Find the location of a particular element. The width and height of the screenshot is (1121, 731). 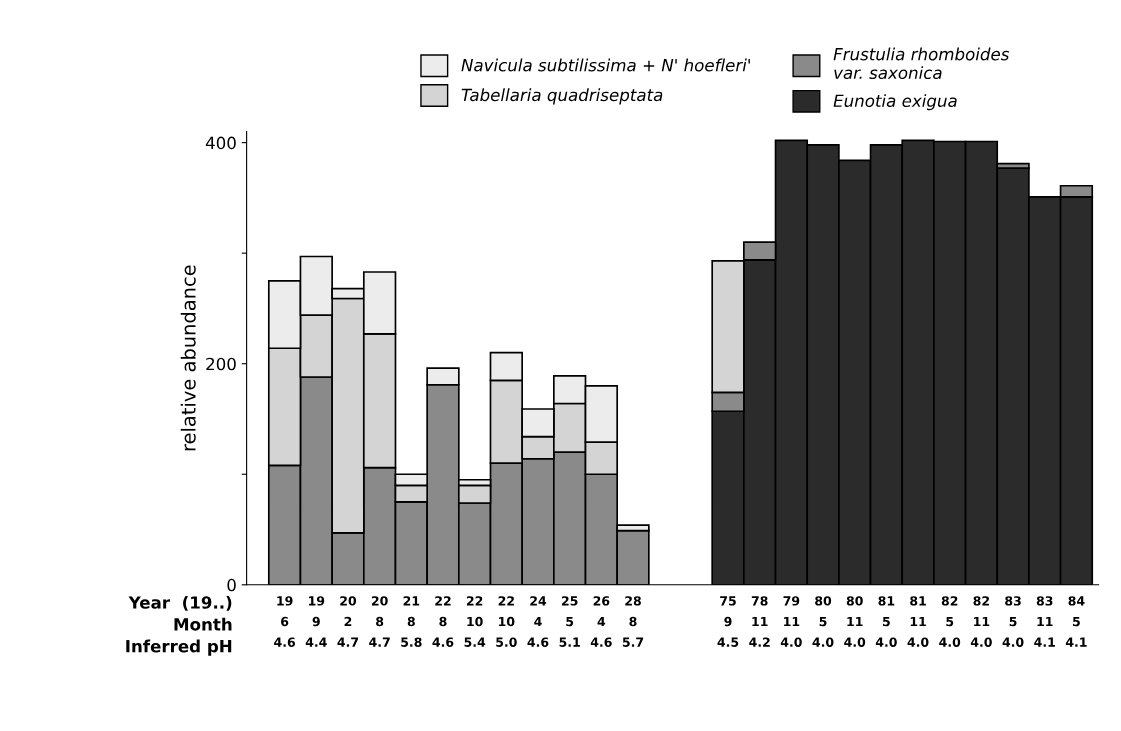

x-tick-label: 84 5 4.1 is located at coordinates (1076, 621).